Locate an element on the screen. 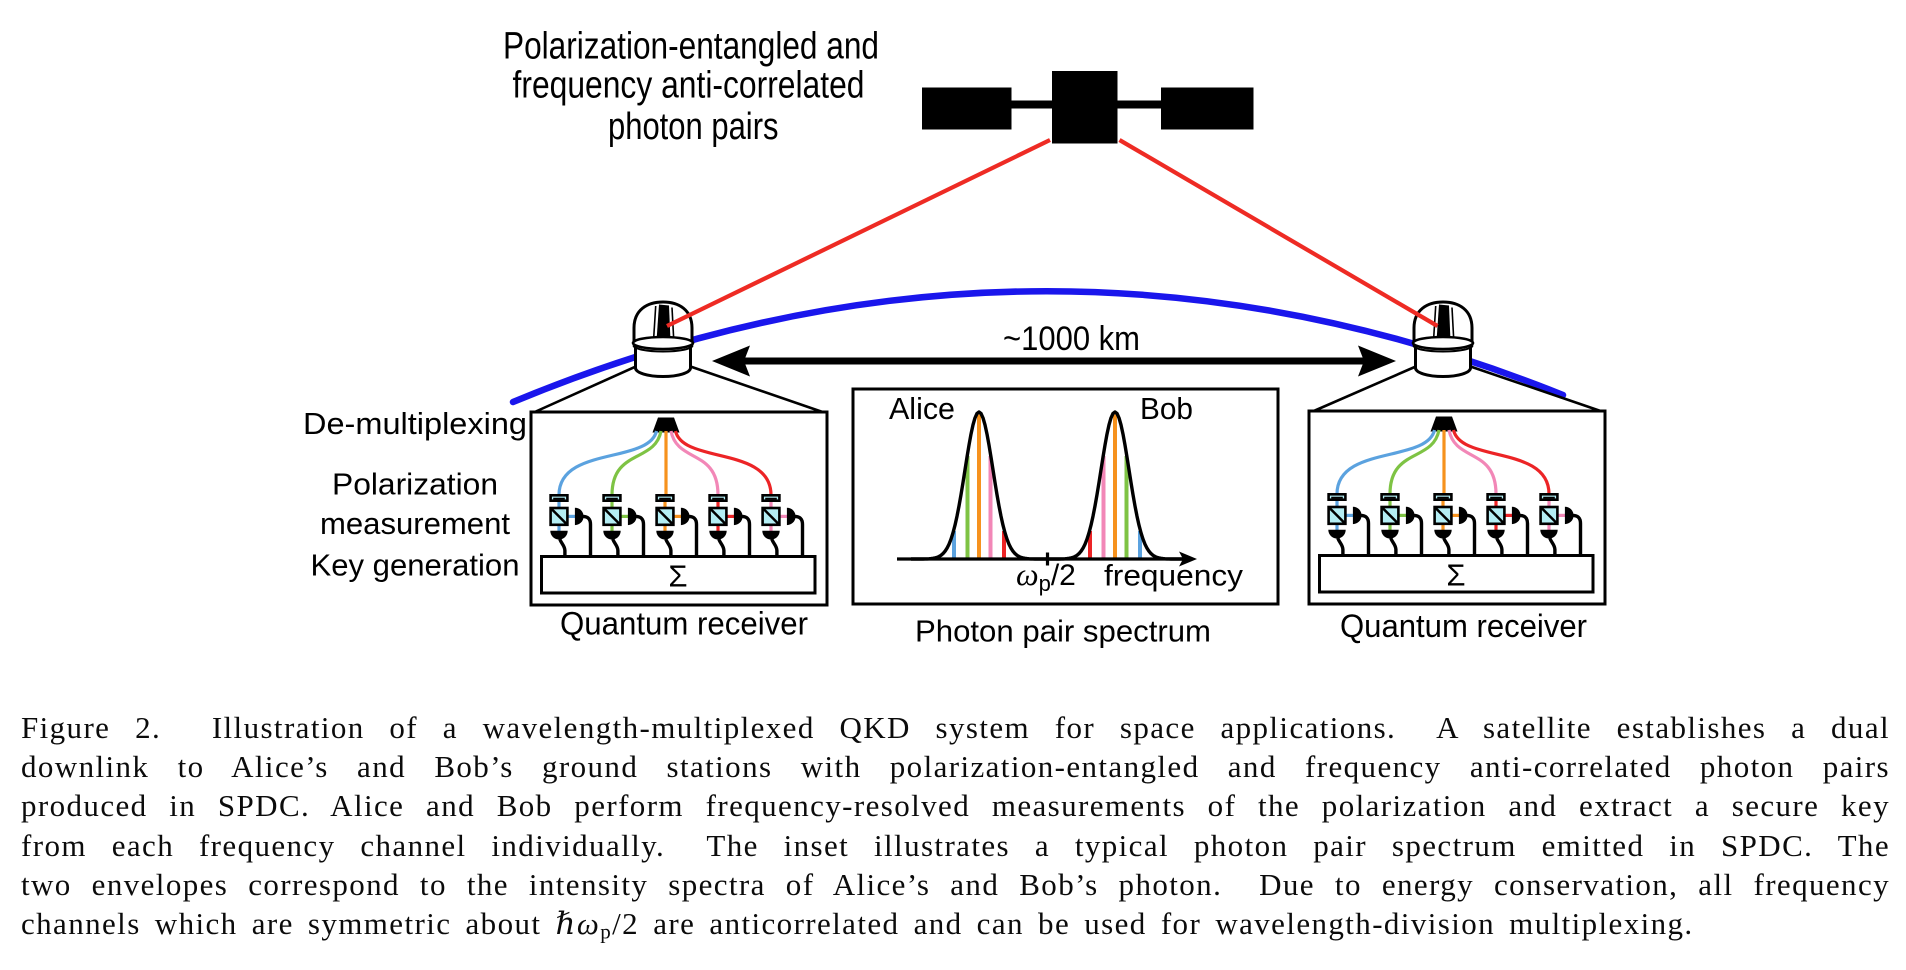  satellite-body is located at coordinates (1085, 107).